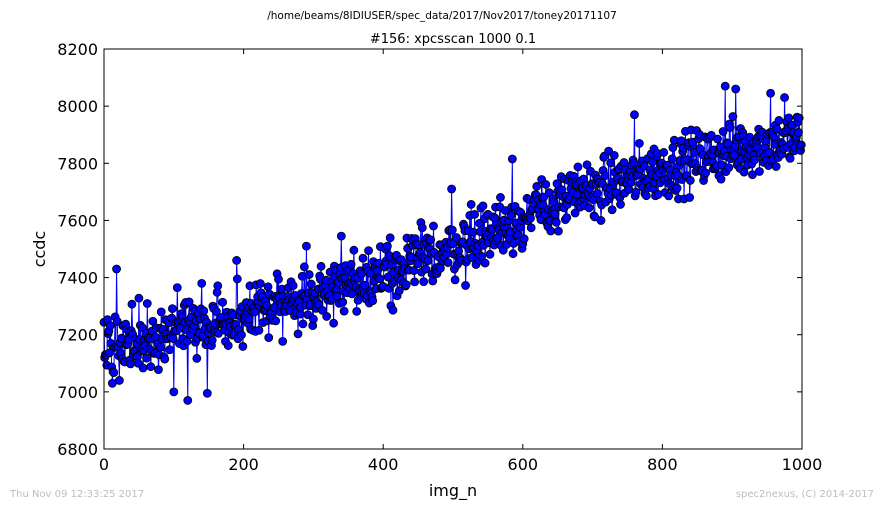 This screenshot has height=509, width=884. I want to click on x-tick-label: 1000, so click(802, 464).